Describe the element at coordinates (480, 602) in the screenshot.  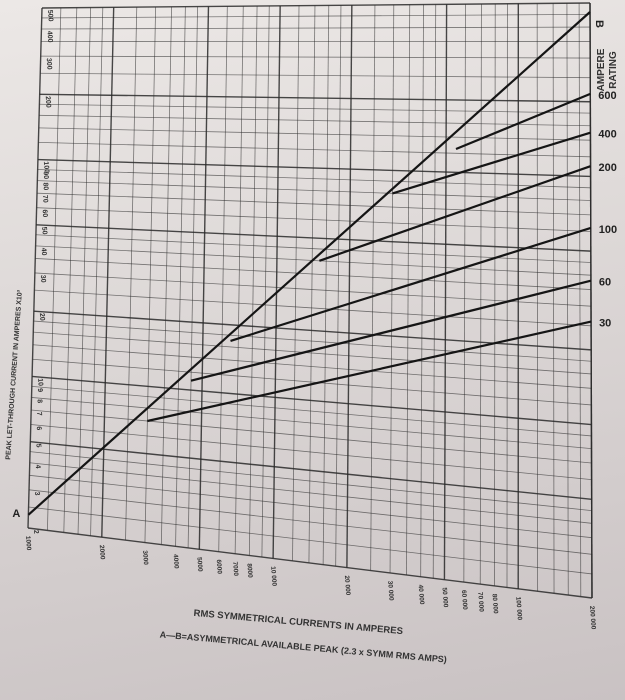
I see `x-tick-label: 70 000` at that location.